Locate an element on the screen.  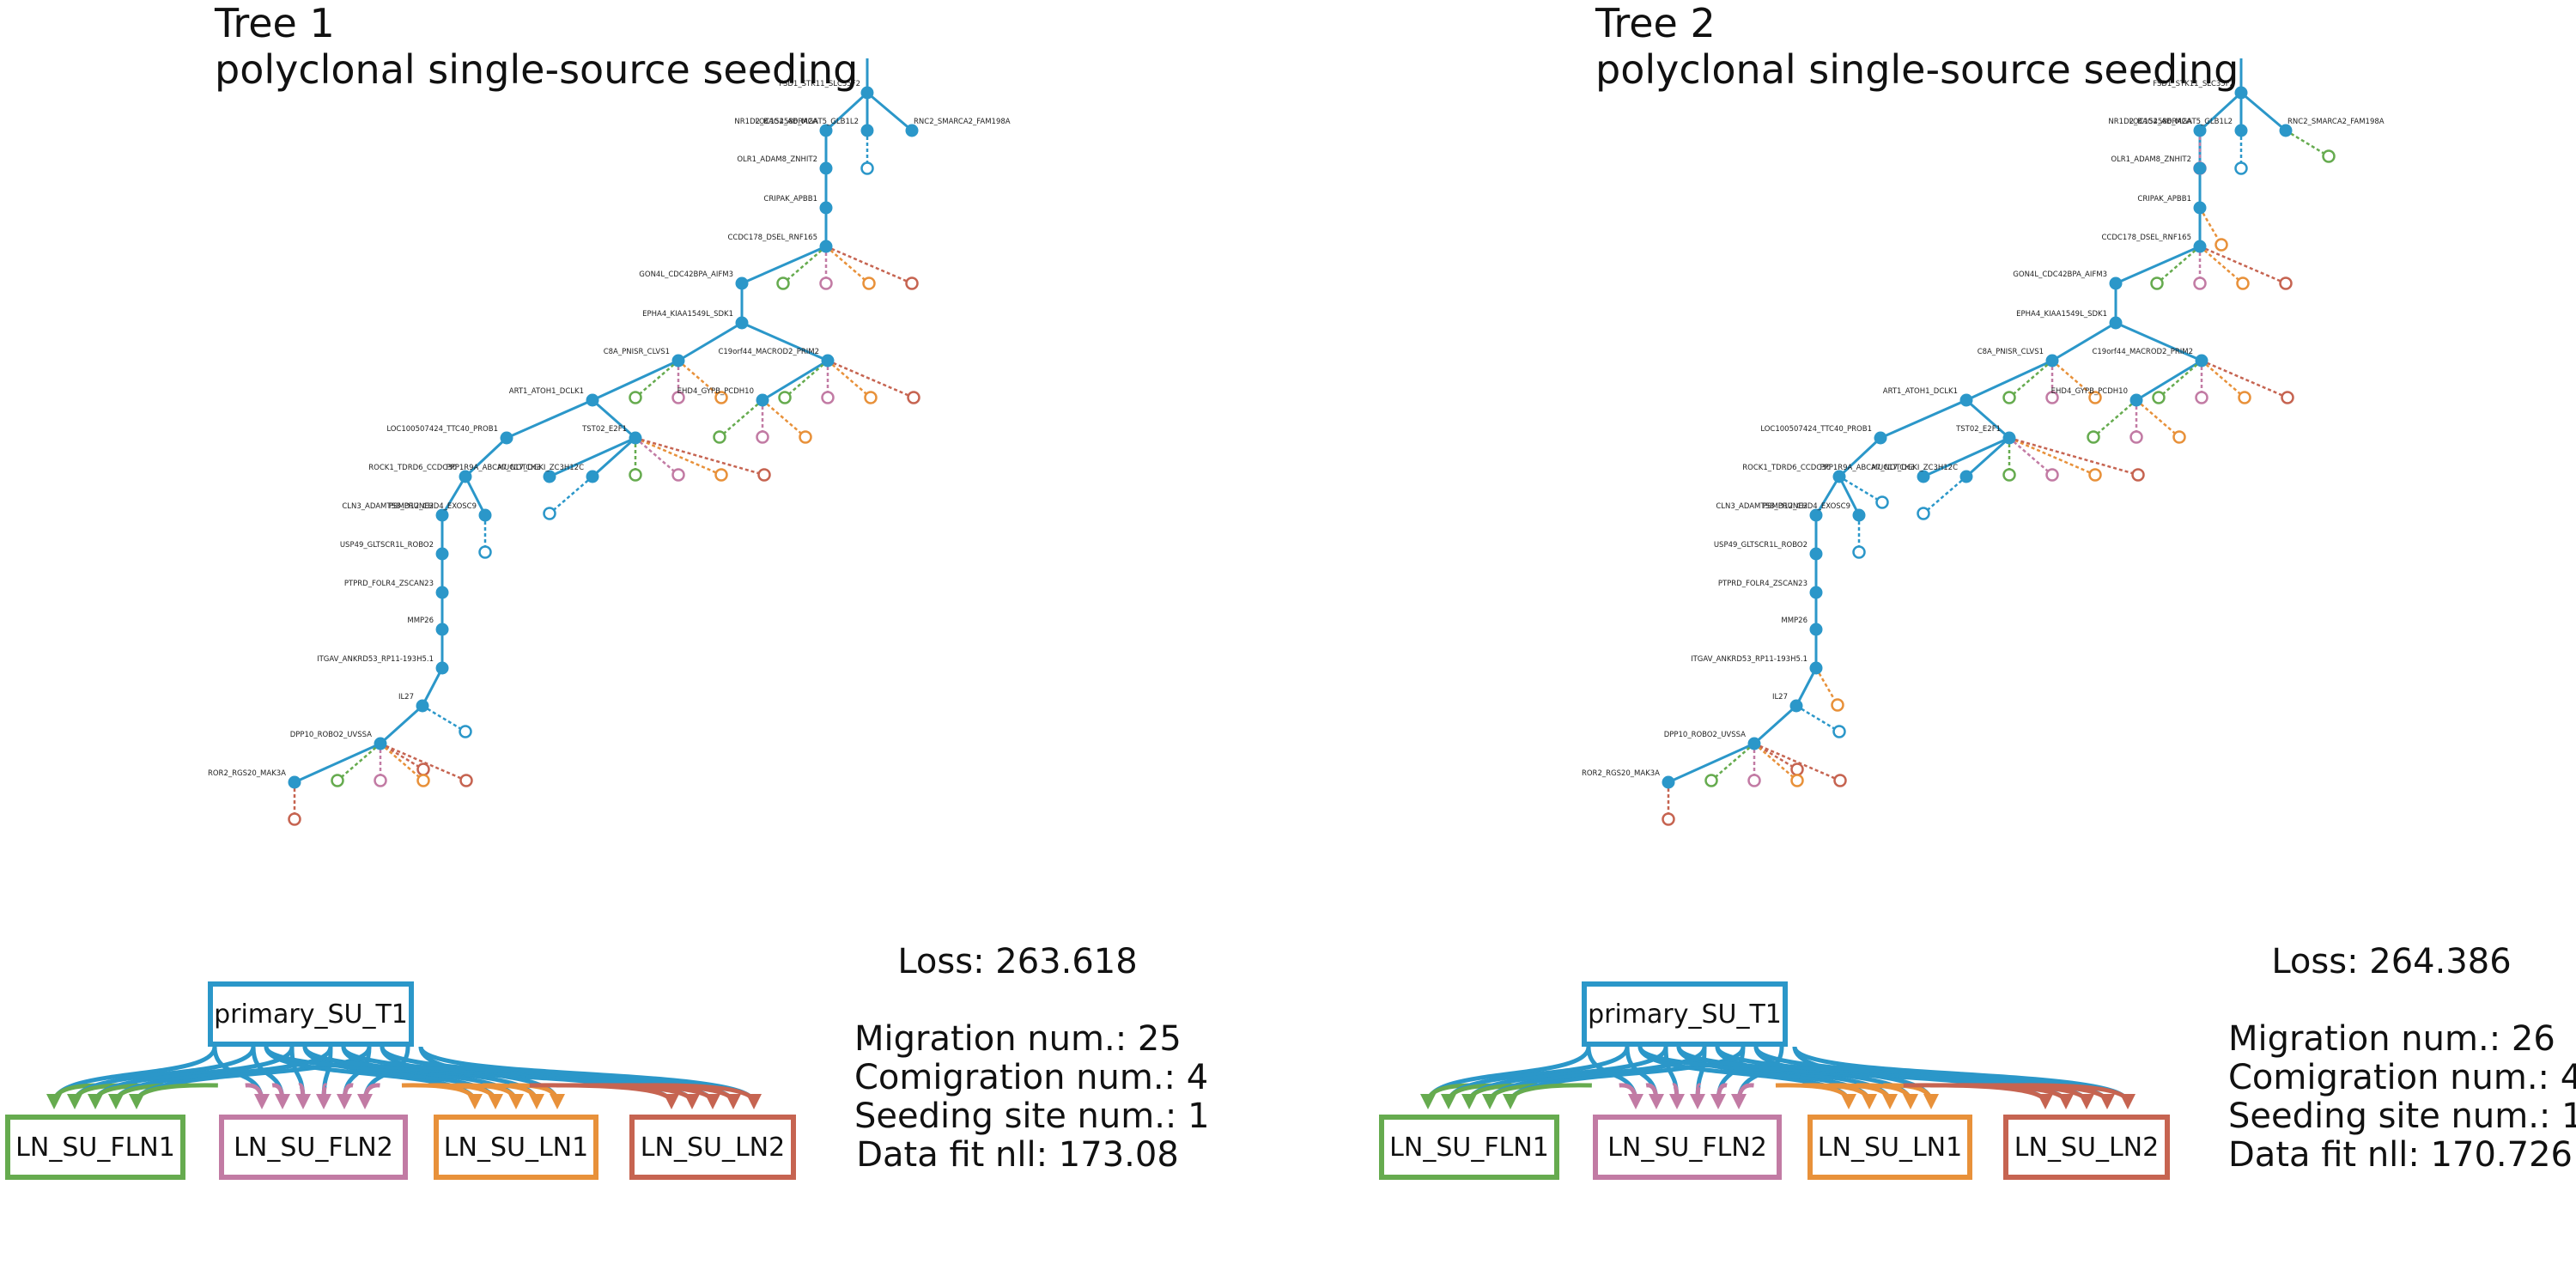
node-label: PTPRD_FOLR4_ZSCAN23 is located at coordinates (389, 584).